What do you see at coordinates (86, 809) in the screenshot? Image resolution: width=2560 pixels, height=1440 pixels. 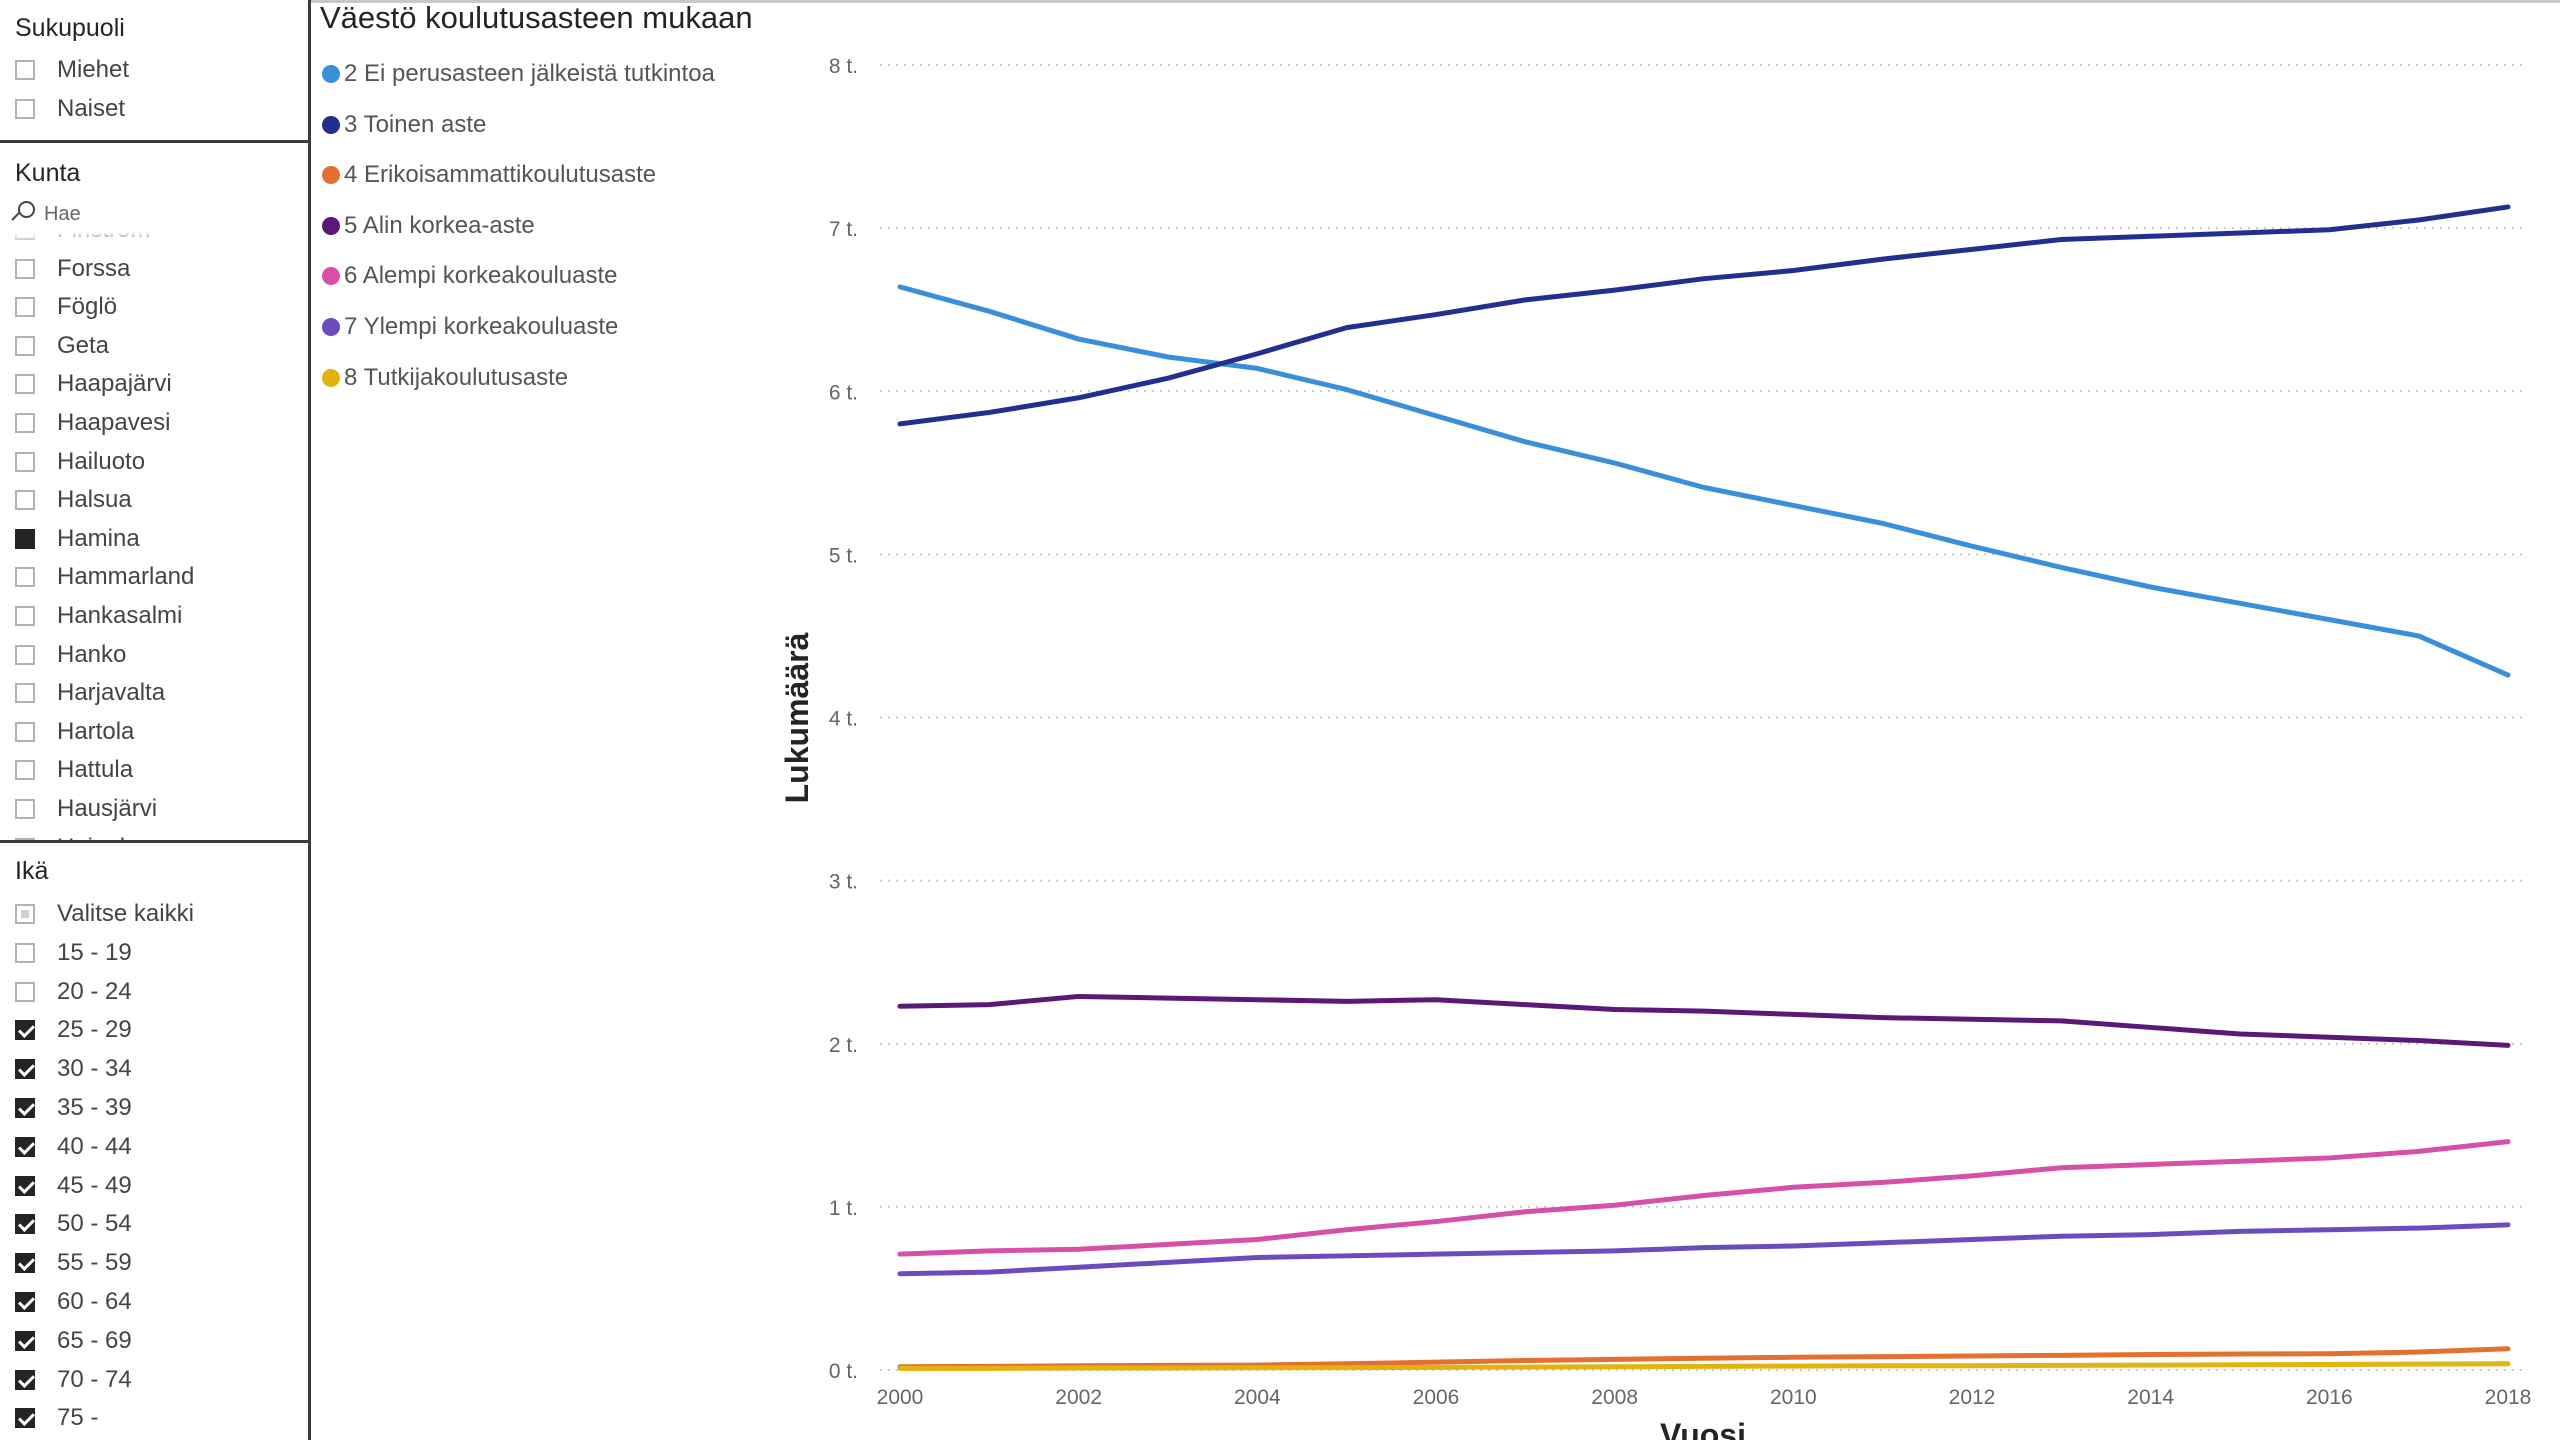 I see `municipality-option: Hausjärvi` at bounding box center [86, 809].